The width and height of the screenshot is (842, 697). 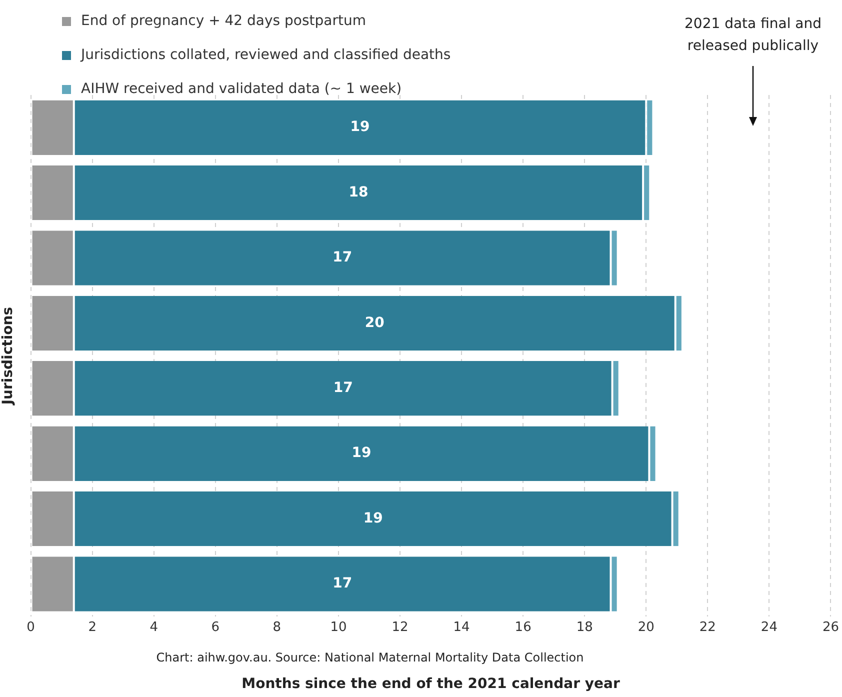 I want to click on x-tick-label: 8, so click(x=277, y=627).